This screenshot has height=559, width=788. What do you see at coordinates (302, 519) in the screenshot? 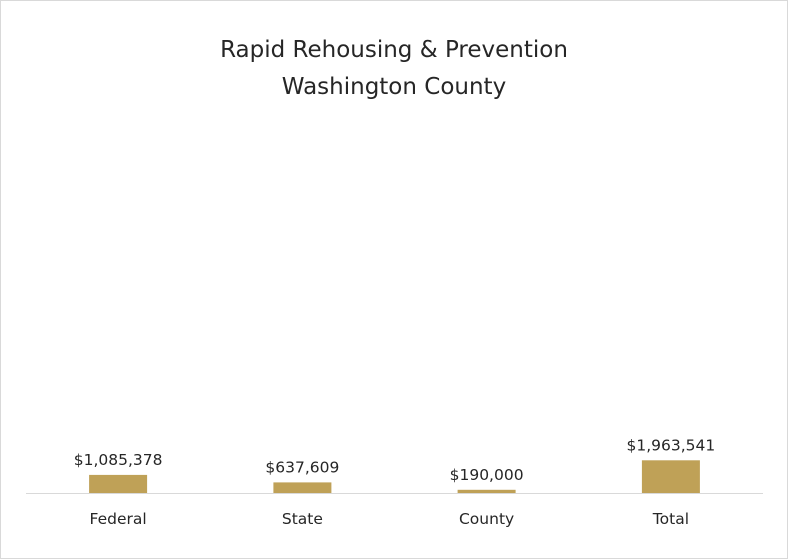
I see `category-label-state: State` at bounding box center [302, 519].